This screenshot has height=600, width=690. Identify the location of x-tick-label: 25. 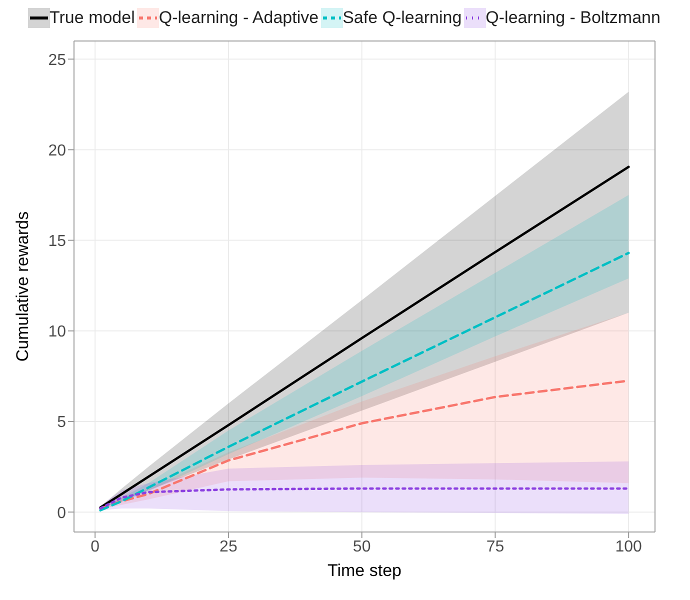
(229, 547).